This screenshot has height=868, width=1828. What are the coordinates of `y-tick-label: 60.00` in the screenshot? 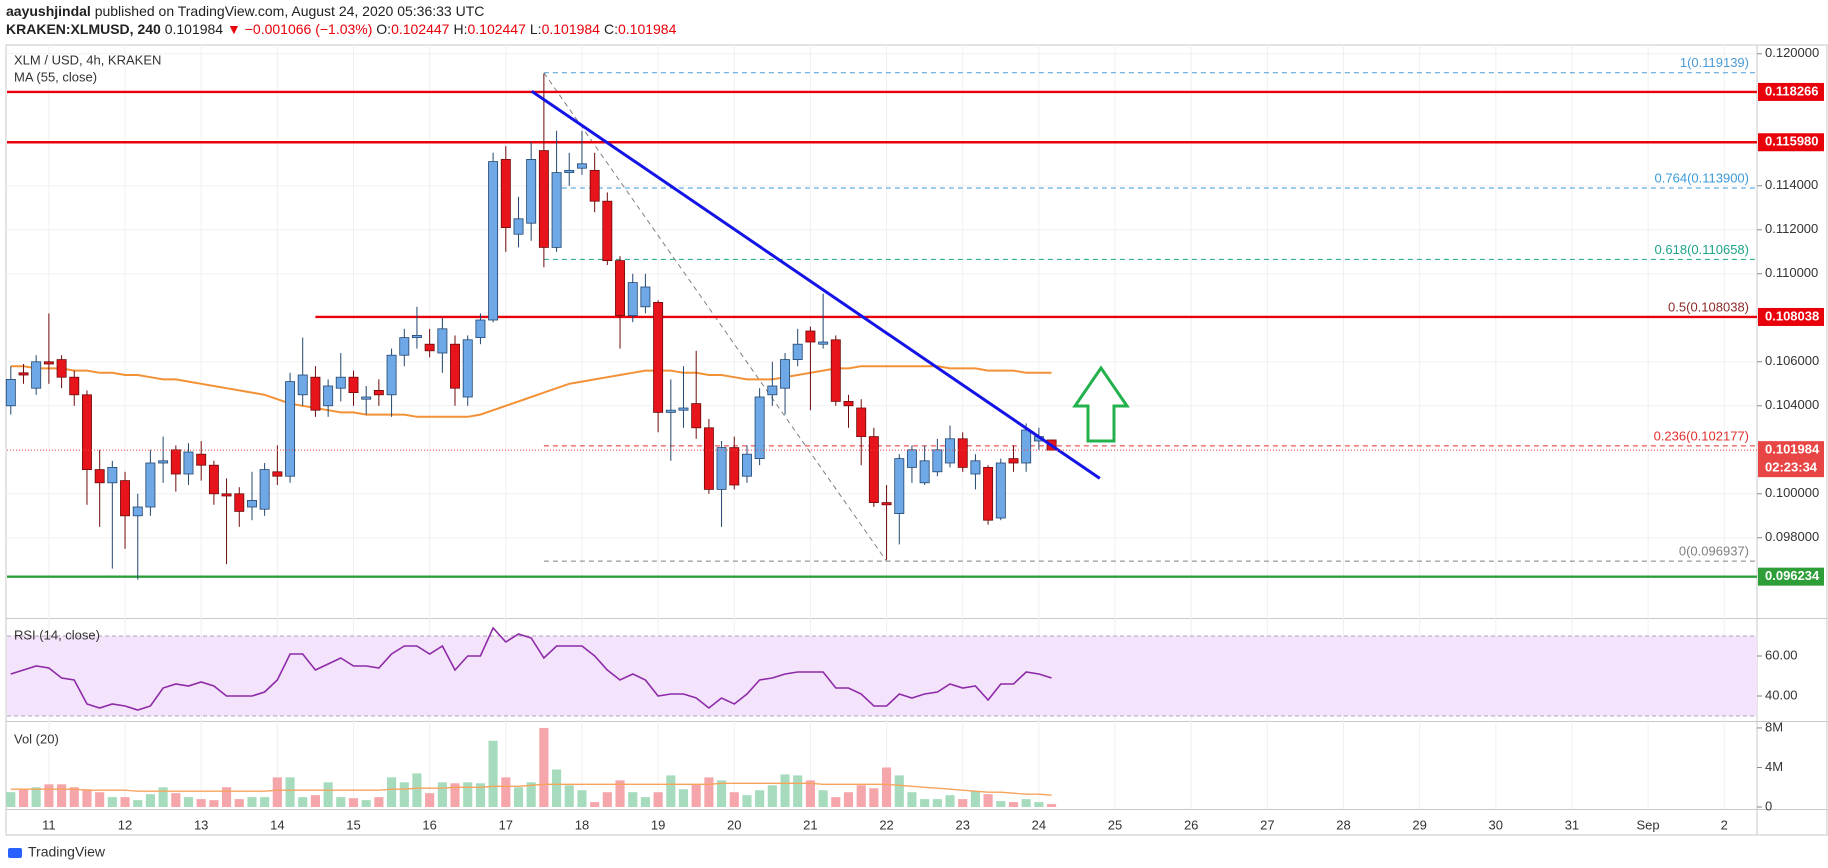 It's located at (1781, 654).